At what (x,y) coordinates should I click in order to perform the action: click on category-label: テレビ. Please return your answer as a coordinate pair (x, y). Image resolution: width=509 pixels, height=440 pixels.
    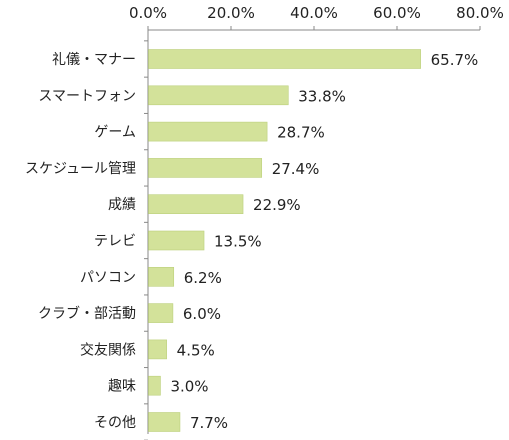
    Looking at the image, I should click on (115, 242).